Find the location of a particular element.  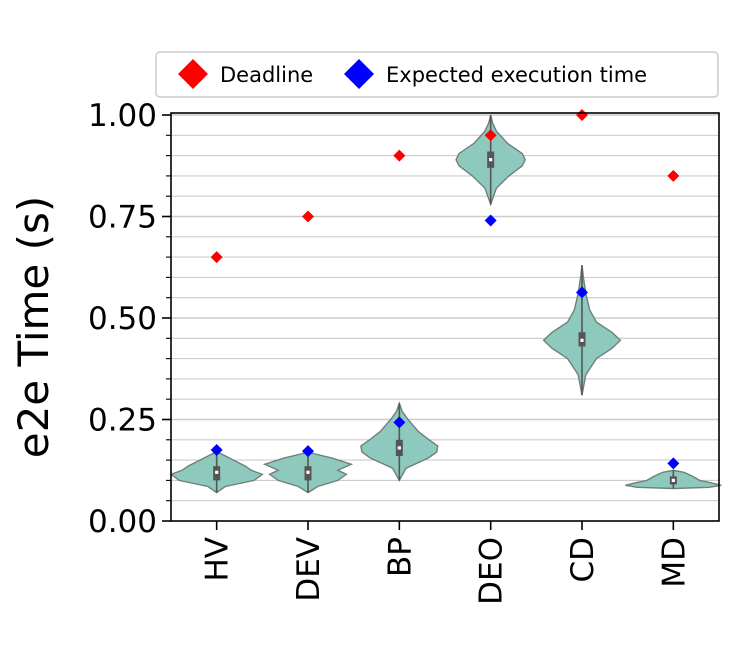

violin-md is located at coordinates (673, 479).